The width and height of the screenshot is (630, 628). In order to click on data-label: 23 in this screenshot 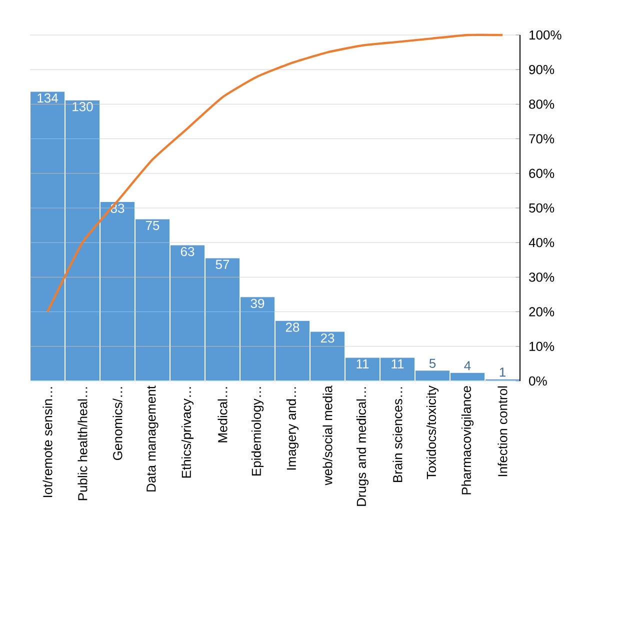, I will do `click(327, 338)`.